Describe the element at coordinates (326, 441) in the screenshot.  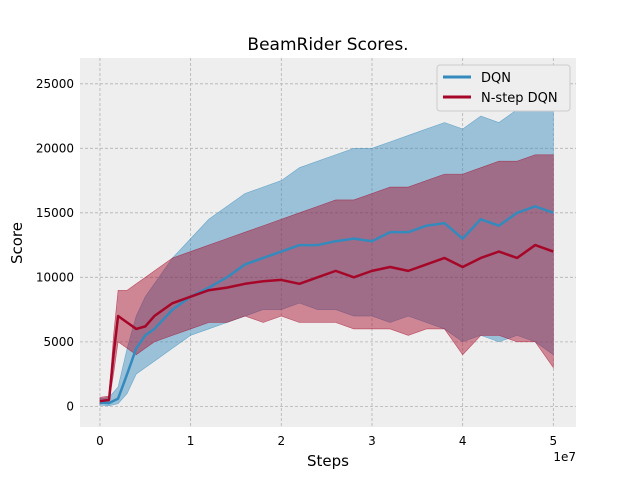
I see `x-ticks: 0 1 2 3 4 5` at that location.